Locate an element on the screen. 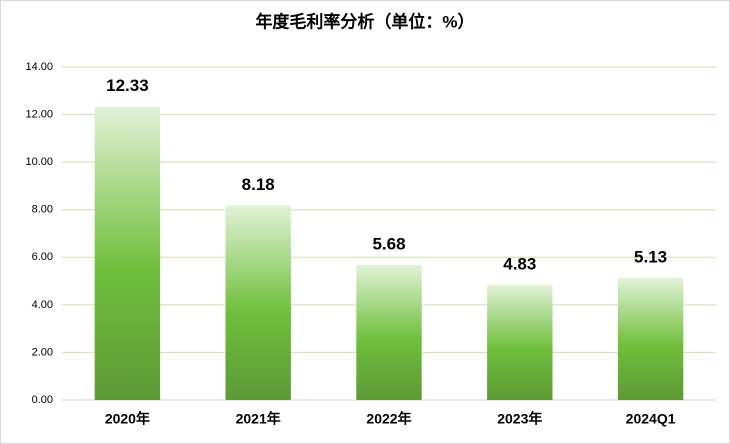  x-tick-label: 2020年 is located at coordinates (127, 419).